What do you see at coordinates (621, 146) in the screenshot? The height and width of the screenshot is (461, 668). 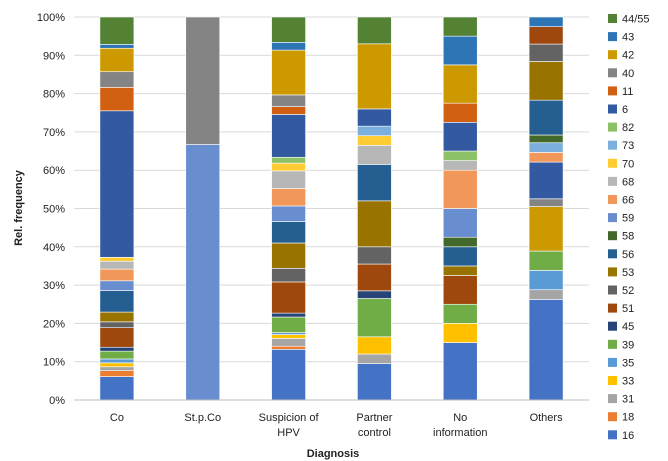 I see `legend-item: 73` at bounding box center [621, 146].